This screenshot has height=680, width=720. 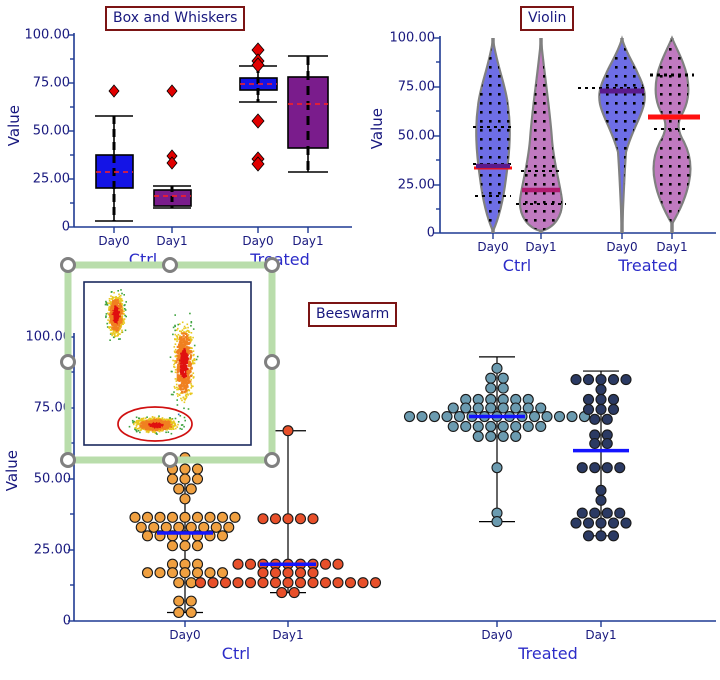 What do you see at coordinates (236, 653) in the screenshot?
I see `group-label-bee-ctrl: Ctrl` at bounding box center [236, 653].